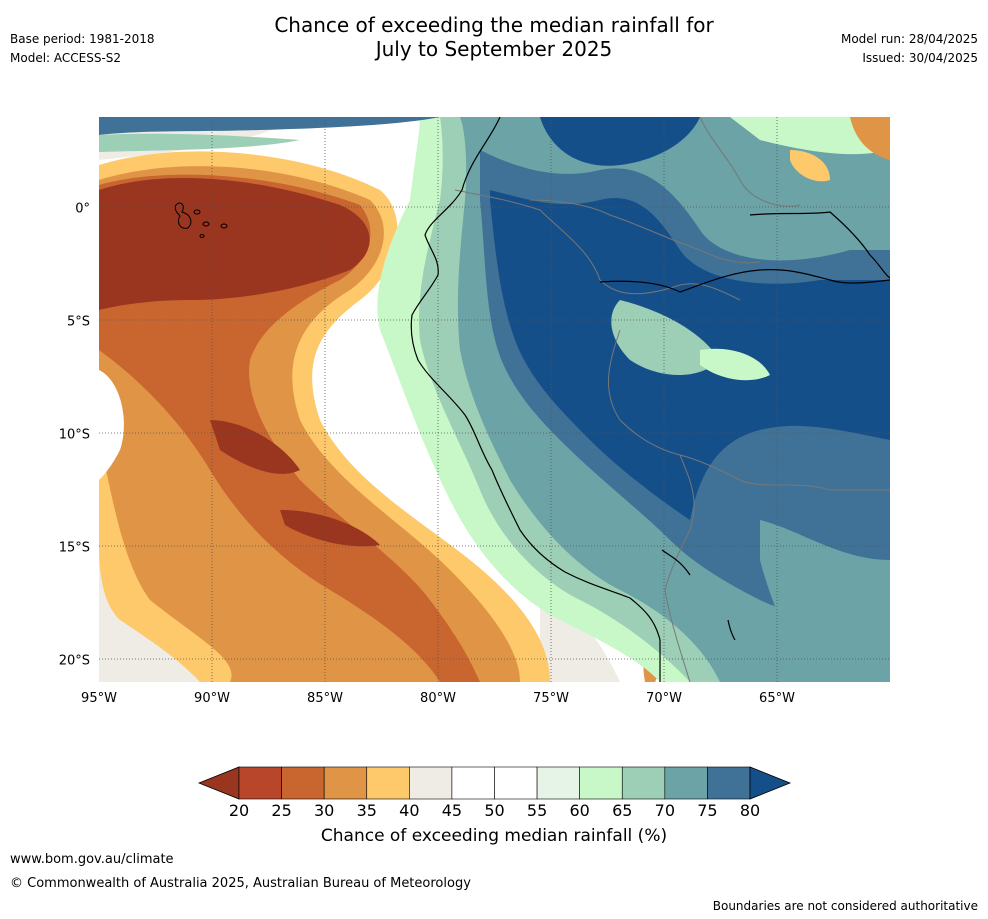  What do you see at coordinates (665, 810) in the screenshot?
I see `colorbar-tick-label: 70` at bounding box center [665, 810].